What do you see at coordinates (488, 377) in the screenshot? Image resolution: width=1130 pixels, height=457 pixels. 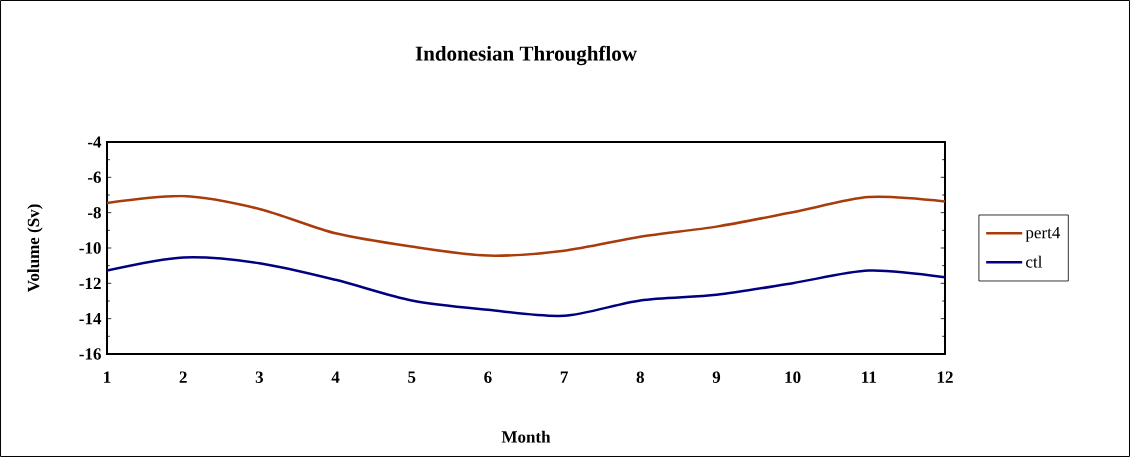 I see `x-tick-label: 6` at bounding box center [488, 377].